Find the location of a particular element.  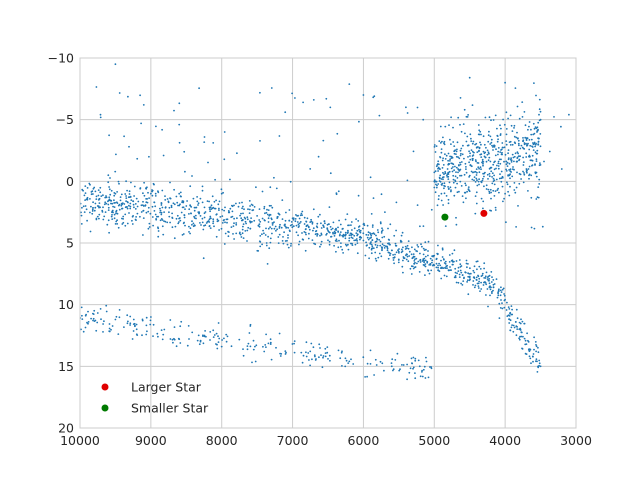

highlighted-stars is located at coordinates (464, 215).